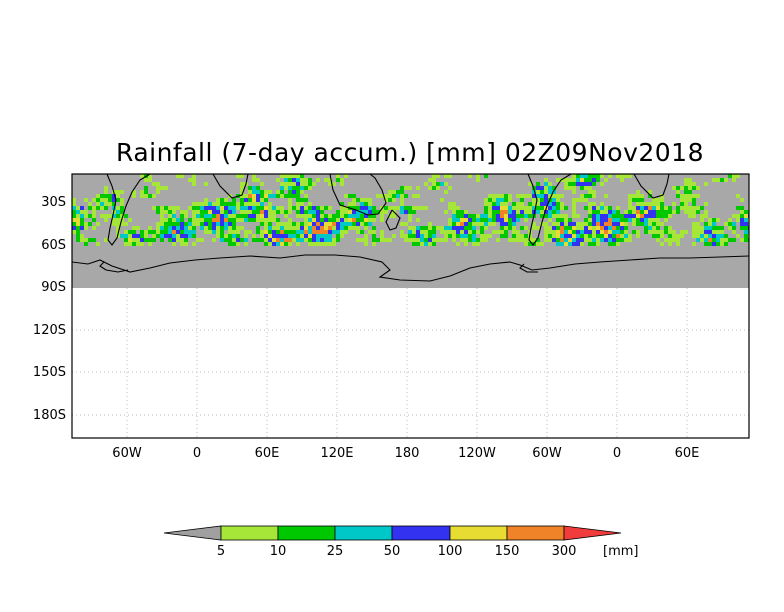  I want to click on colorbar: 5 10 25 50 100 150 300 [mm], so click(400, 542).